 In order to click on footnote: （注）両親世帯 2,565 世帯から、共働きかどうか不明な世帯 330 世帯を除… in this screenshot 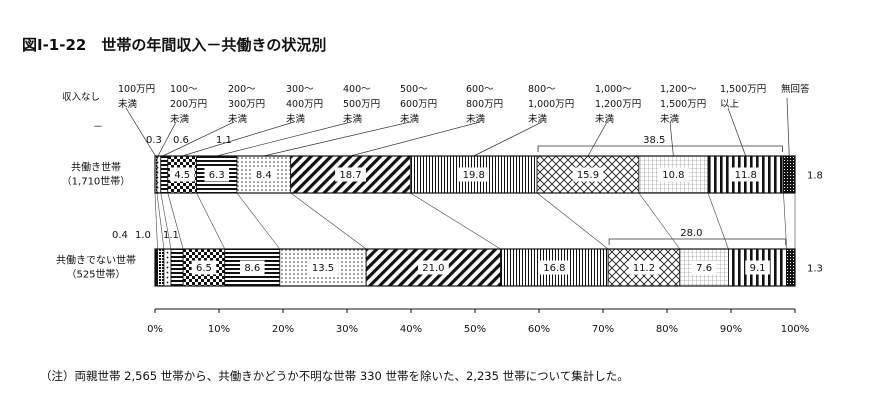, I will do `click(334, 376)`.